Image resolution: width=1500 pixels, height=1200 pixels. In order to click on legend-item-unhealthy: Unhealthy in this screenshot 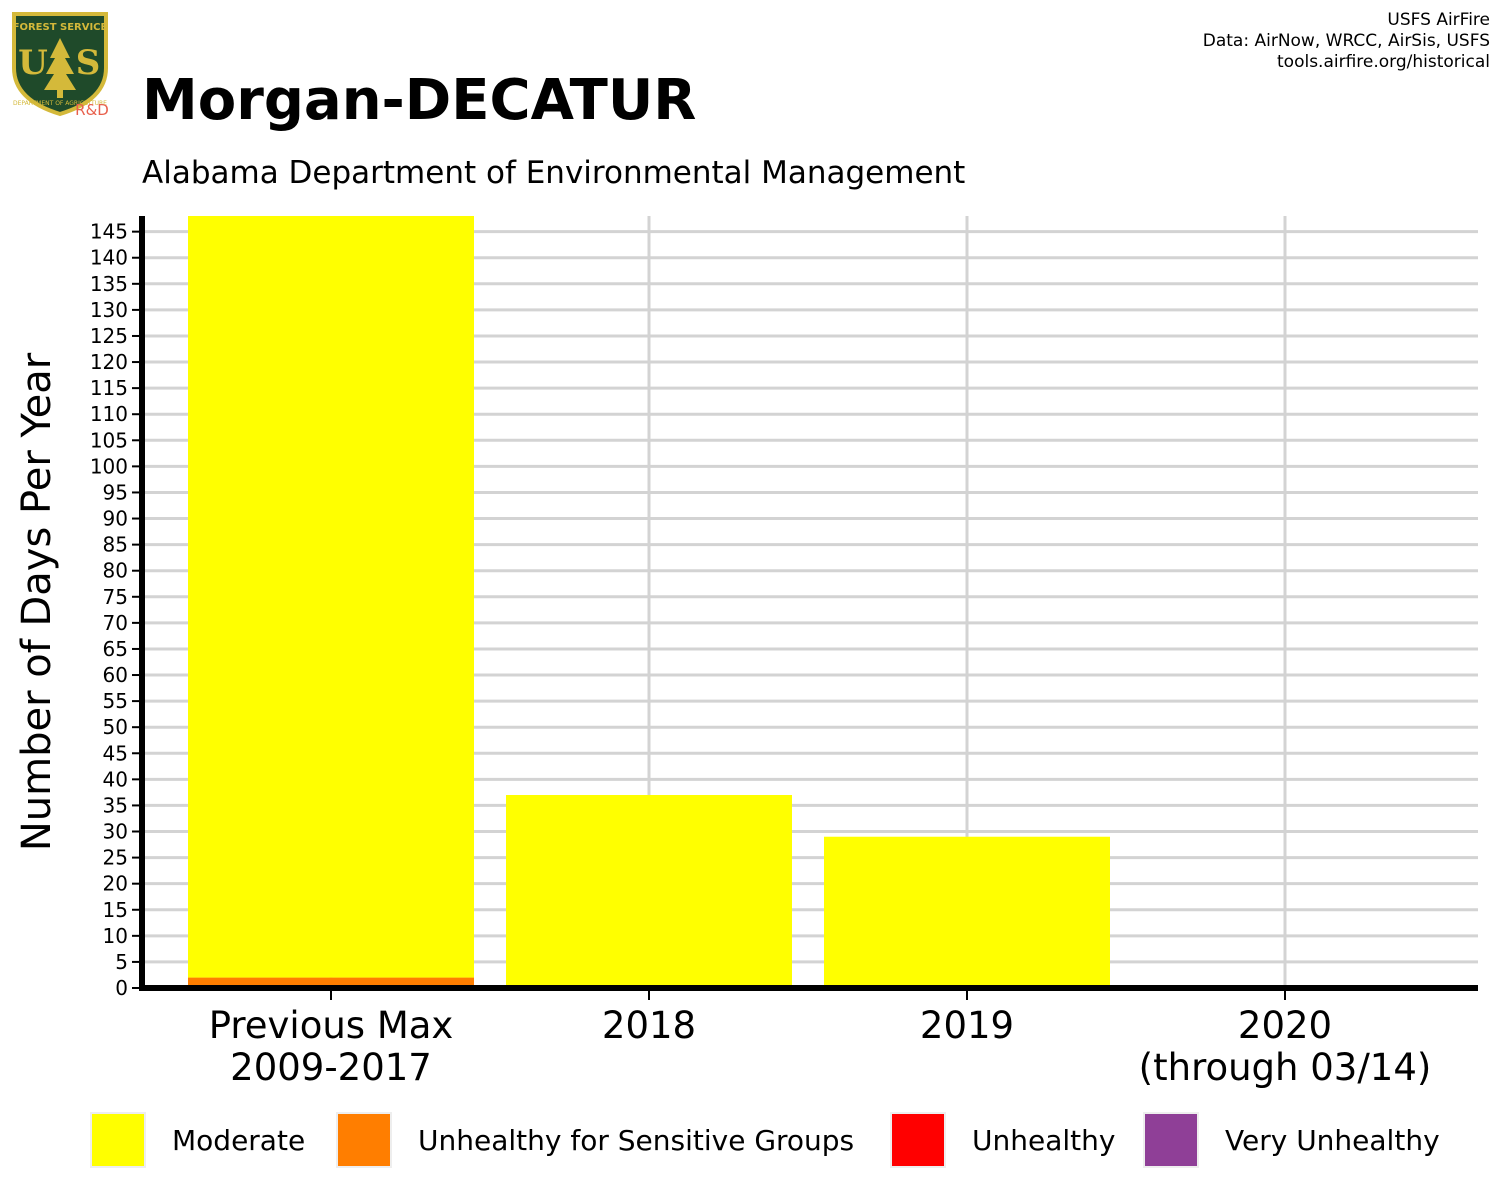, I will do `click(1002, 1140)`.